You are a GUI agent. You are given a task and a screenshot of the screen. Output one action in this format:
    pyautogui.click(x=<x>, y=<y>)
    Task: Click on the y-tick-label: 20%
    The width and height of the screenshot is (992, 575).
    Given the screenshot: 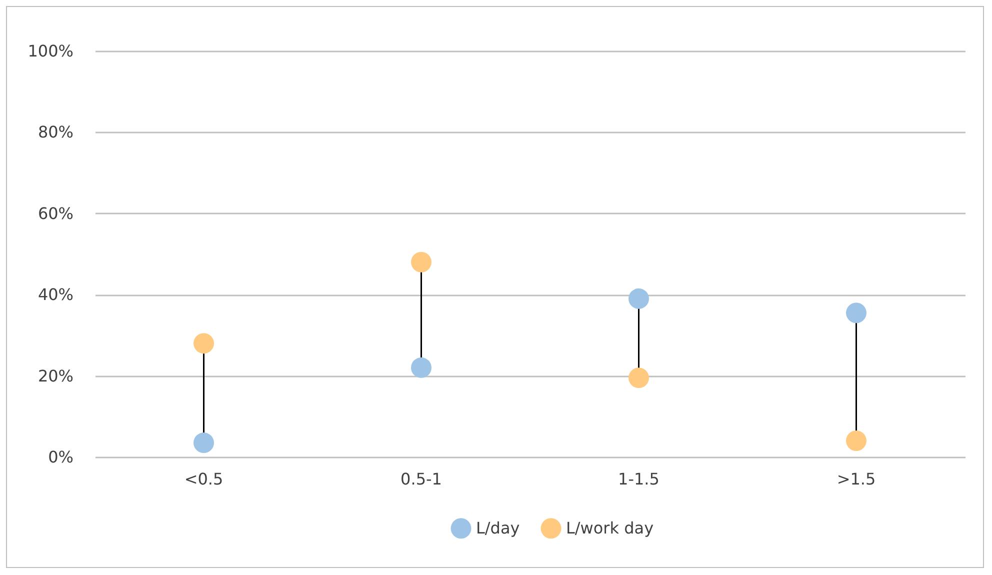 What is the action you would take?
    pyautogui.click(x=56, y=376)
    